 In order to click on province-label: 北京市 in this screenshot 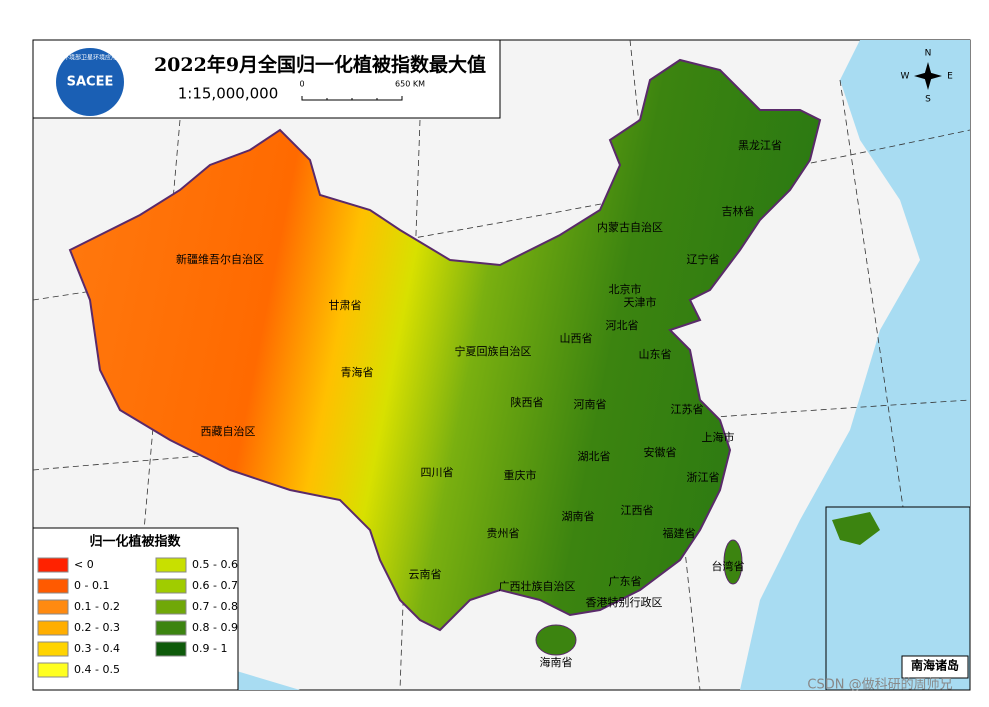, I will do `click(625, 289)`.